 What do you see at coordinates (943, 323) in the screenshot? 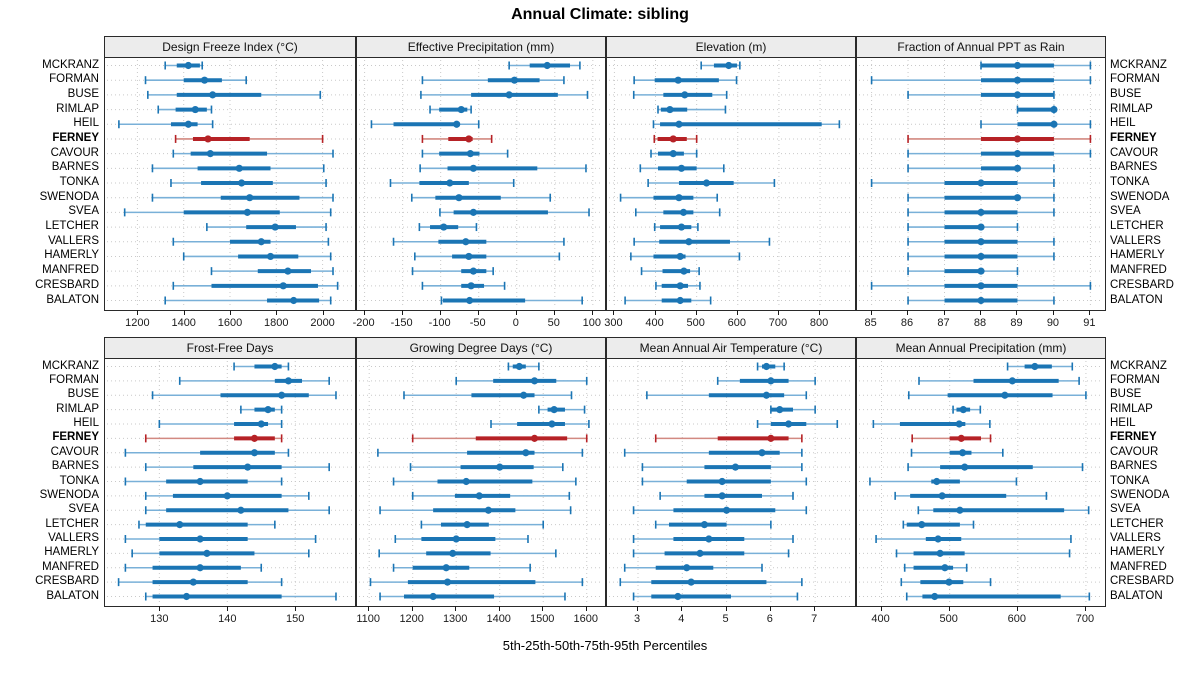
I see `tick-label: 87` at bounding box center [943, 323].